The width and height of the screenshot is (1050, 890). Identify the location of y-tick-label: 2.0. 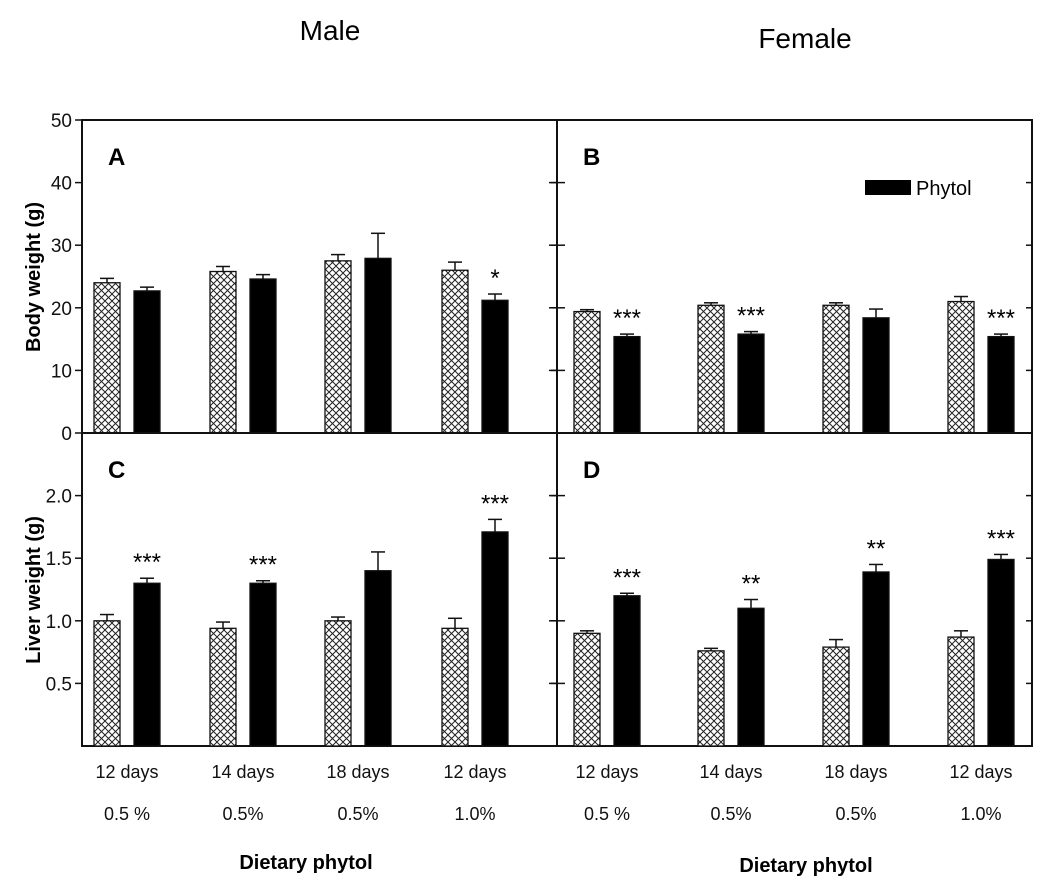
(59, 497).